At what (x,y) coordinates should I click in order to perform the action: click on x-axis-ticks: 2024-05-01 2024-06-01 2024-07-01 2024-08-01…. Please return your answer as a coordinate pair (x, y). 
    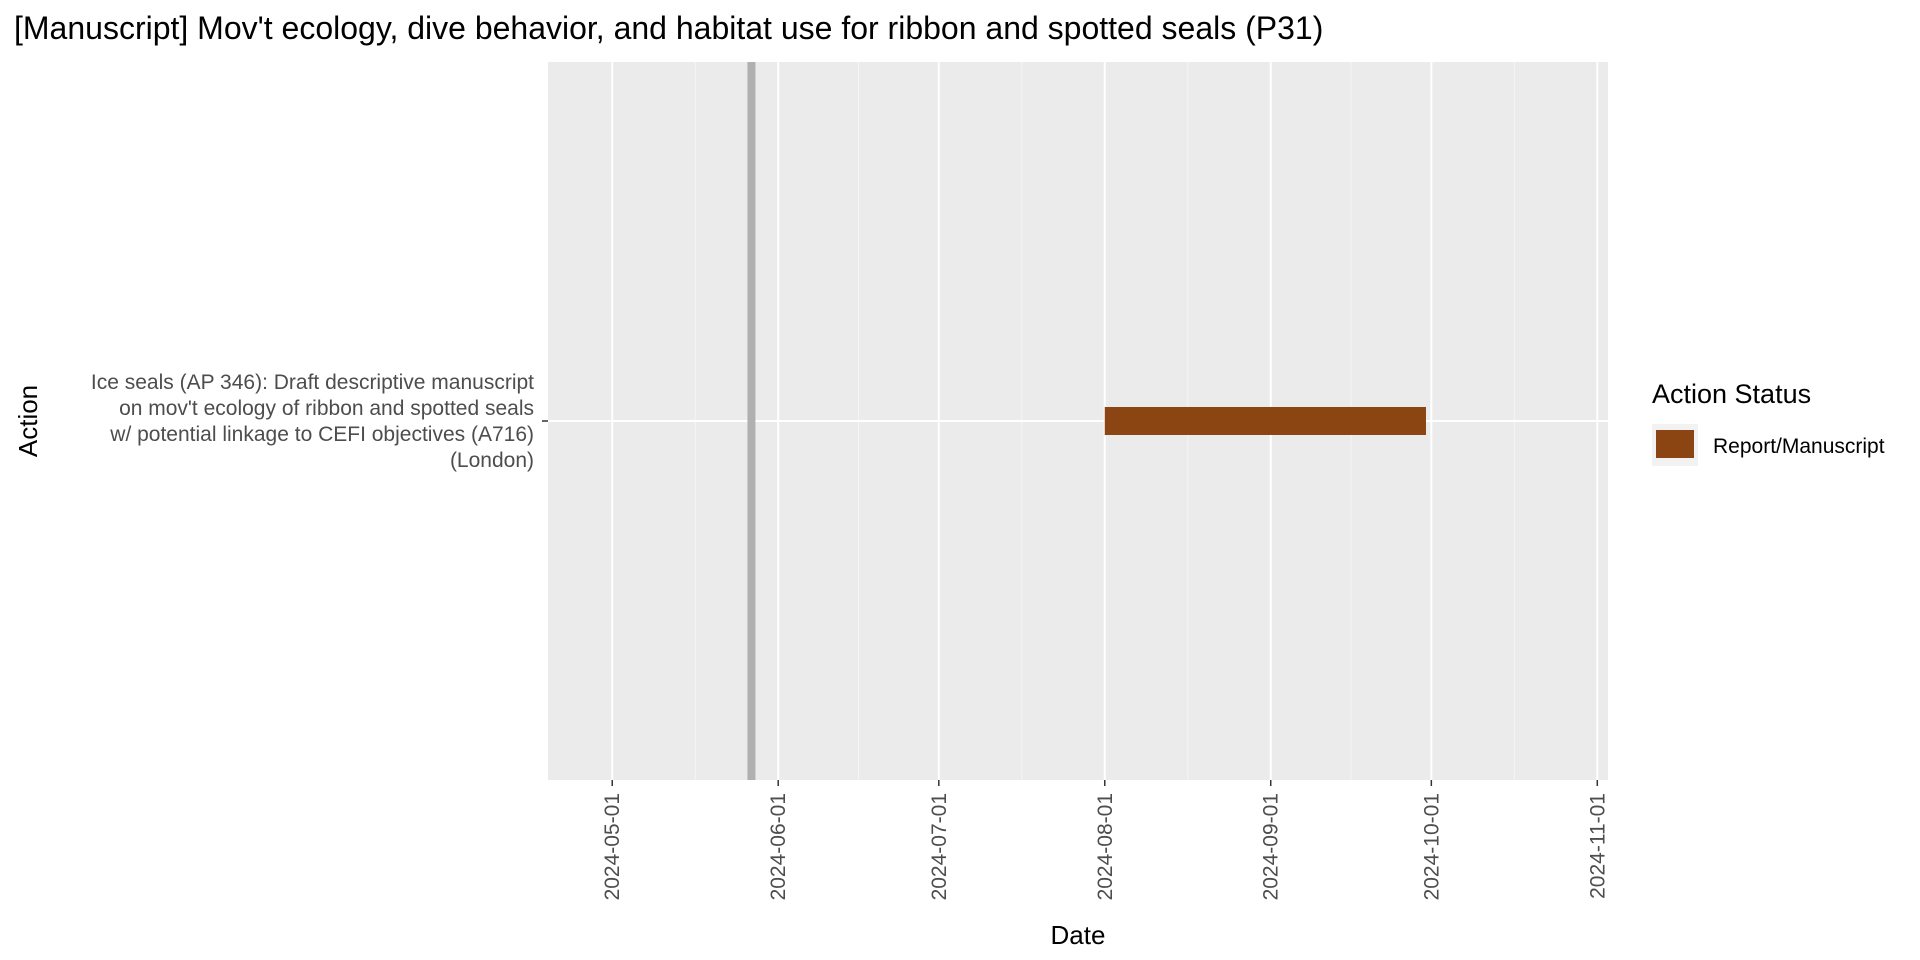
    Looking at the image, I should click on (1105, 840).